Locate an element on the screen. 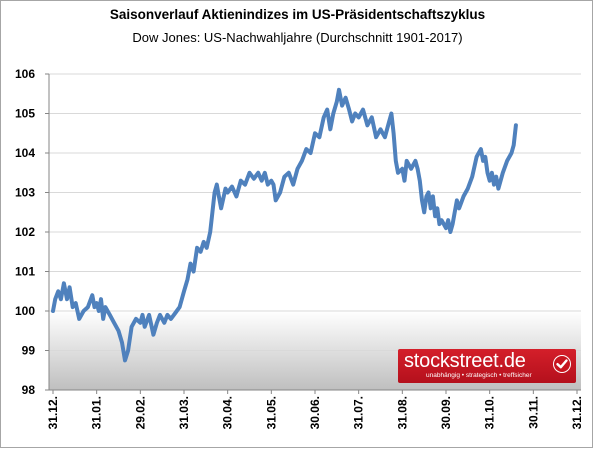 The width and height of the screenshot is (595, 450). y-tick-label: 104 is located at coordinates (25, 153).